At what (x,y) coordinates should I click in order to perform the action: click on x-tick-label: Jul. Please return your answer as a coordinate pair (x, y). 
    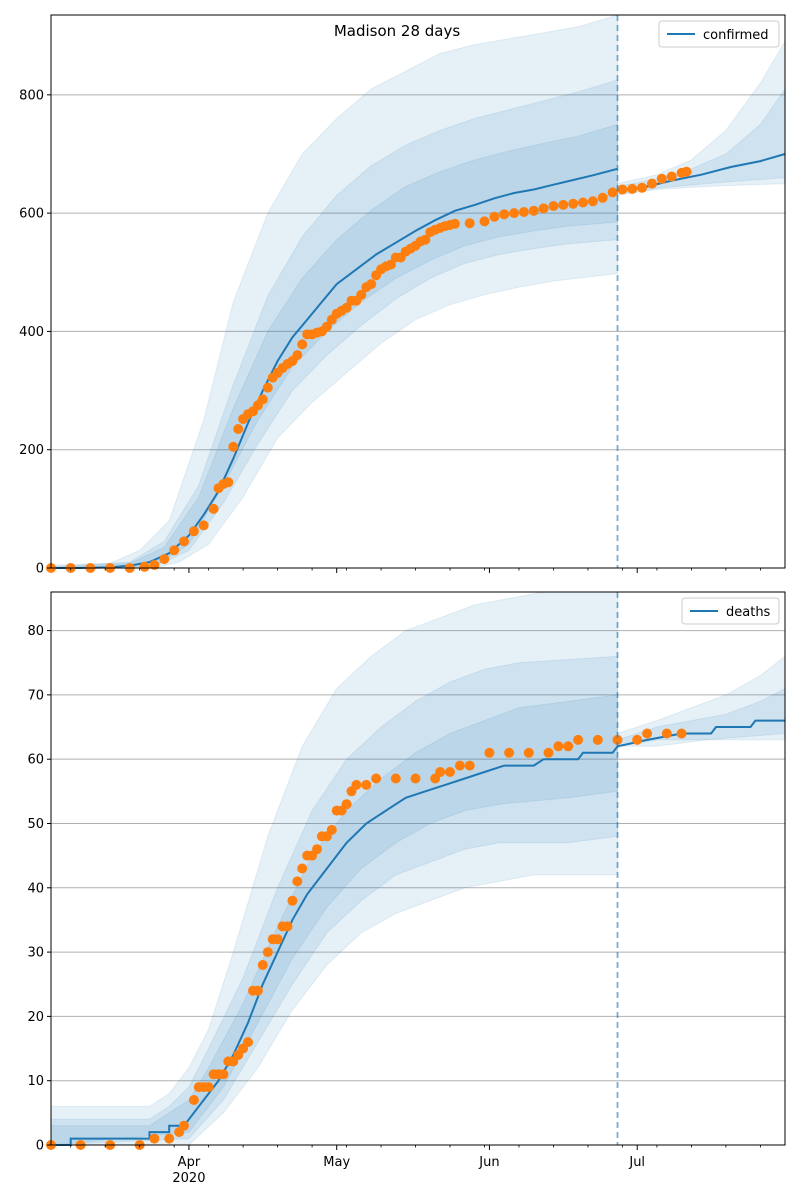
    Looking at the image, I should click on (636, 1162).